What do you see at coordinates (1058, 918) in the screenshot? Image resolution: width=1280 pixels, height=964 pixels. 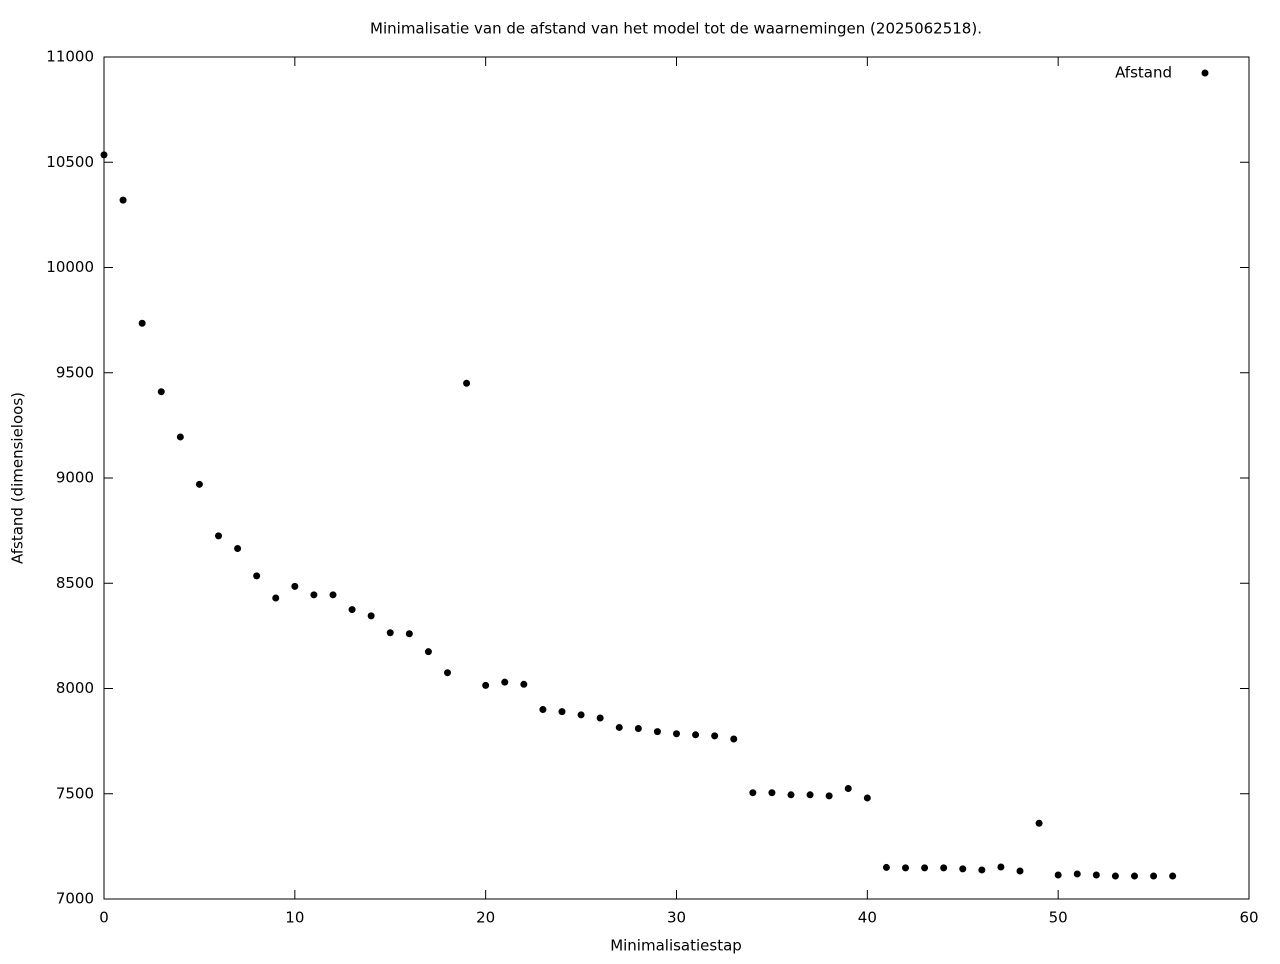 I see `x-tick-label: 50` at bounding box center [1058, 918].